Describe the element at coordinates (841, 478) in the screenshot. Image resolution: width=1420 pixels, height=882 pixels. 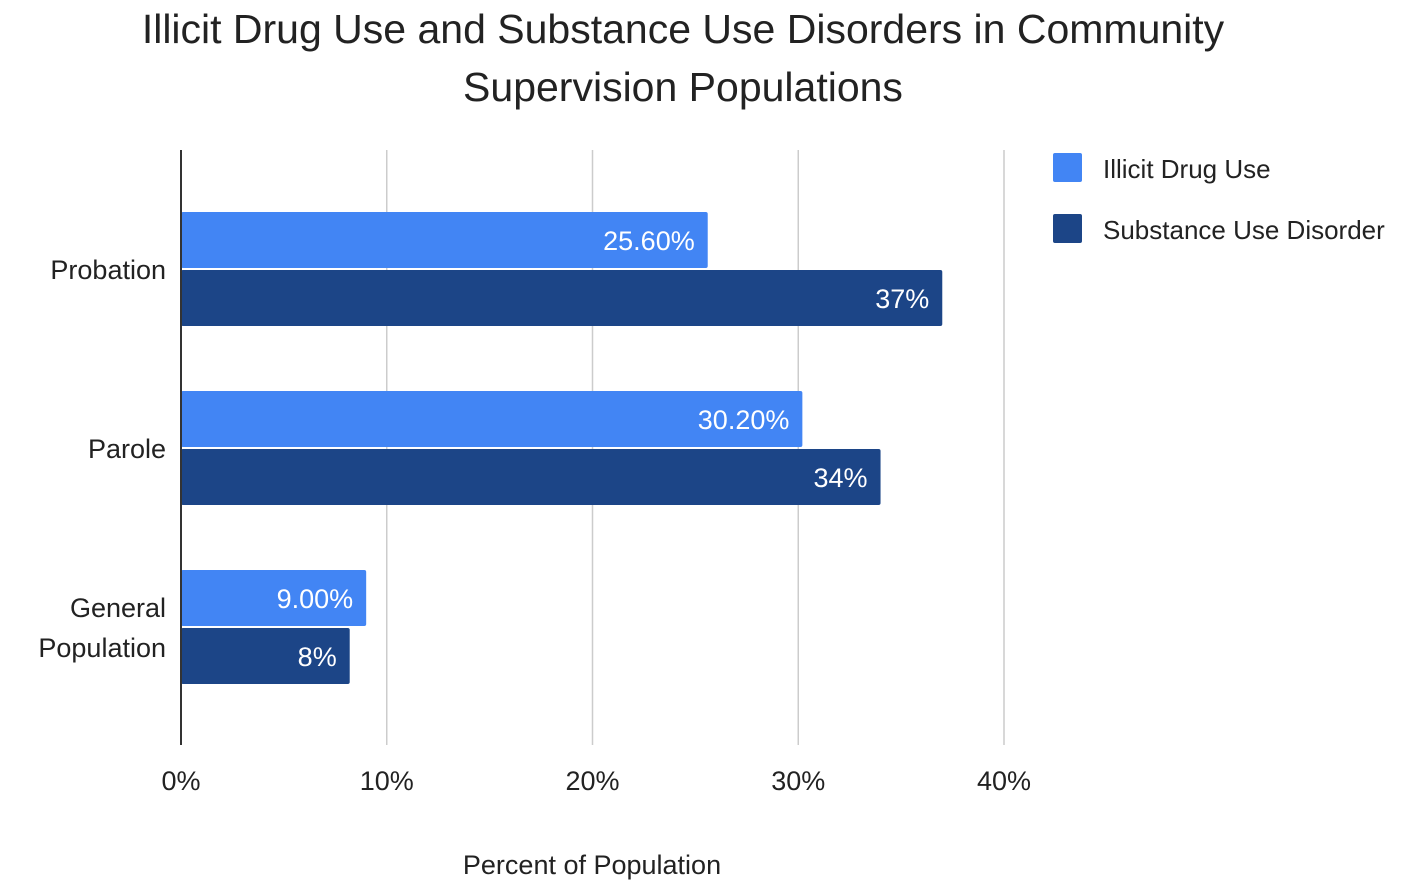
I see `data-label-1-1: 34%` at that location.